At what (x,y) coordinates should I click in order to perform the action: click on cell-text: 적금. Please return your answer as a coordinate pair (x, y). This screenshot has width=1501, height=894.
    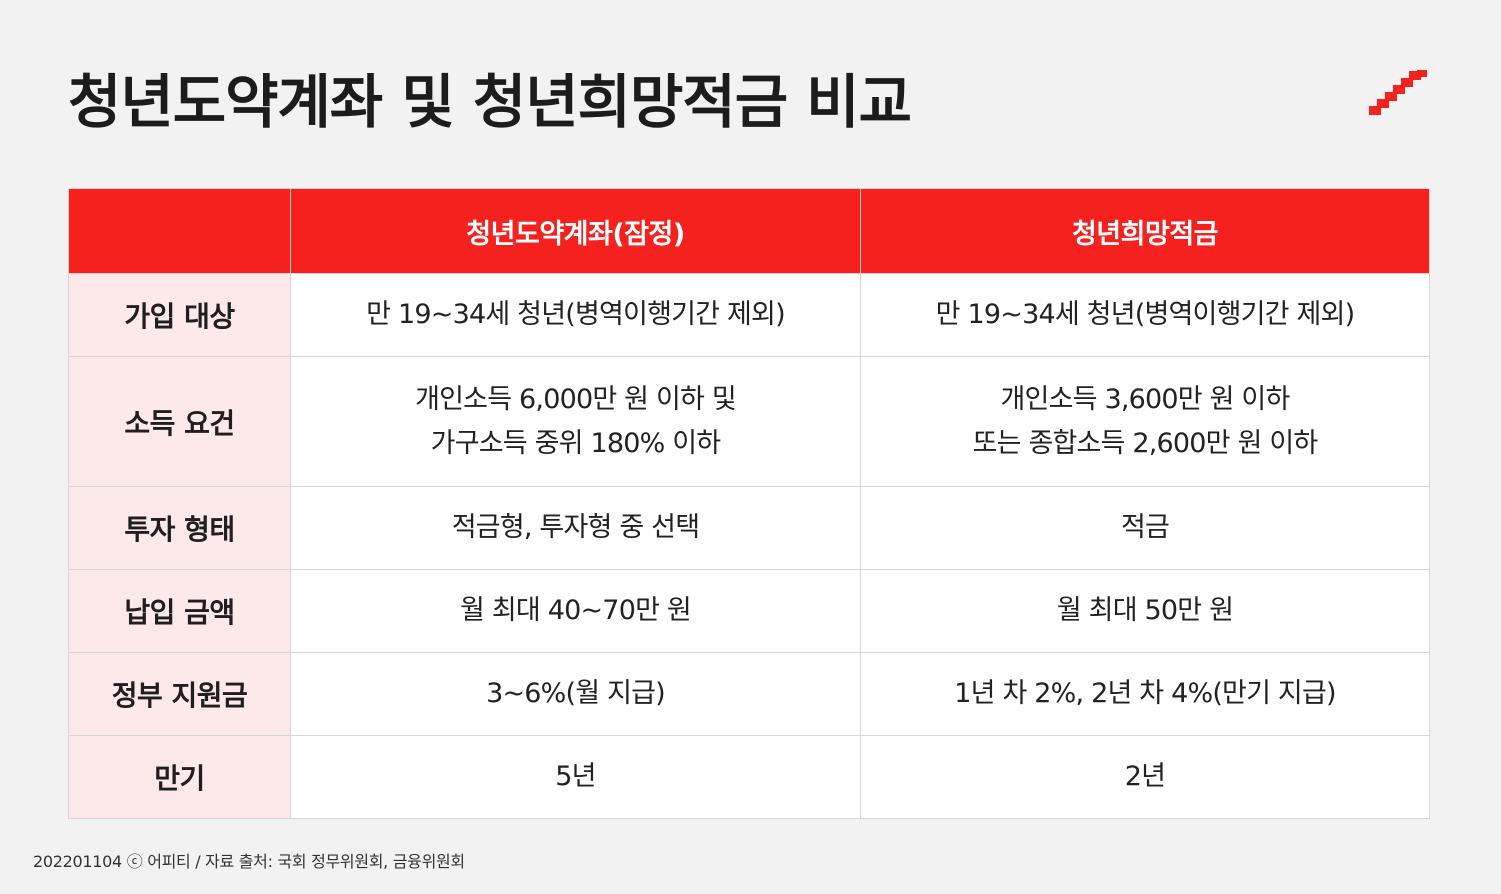
    Looking at the image, I should click on (1145, 527).